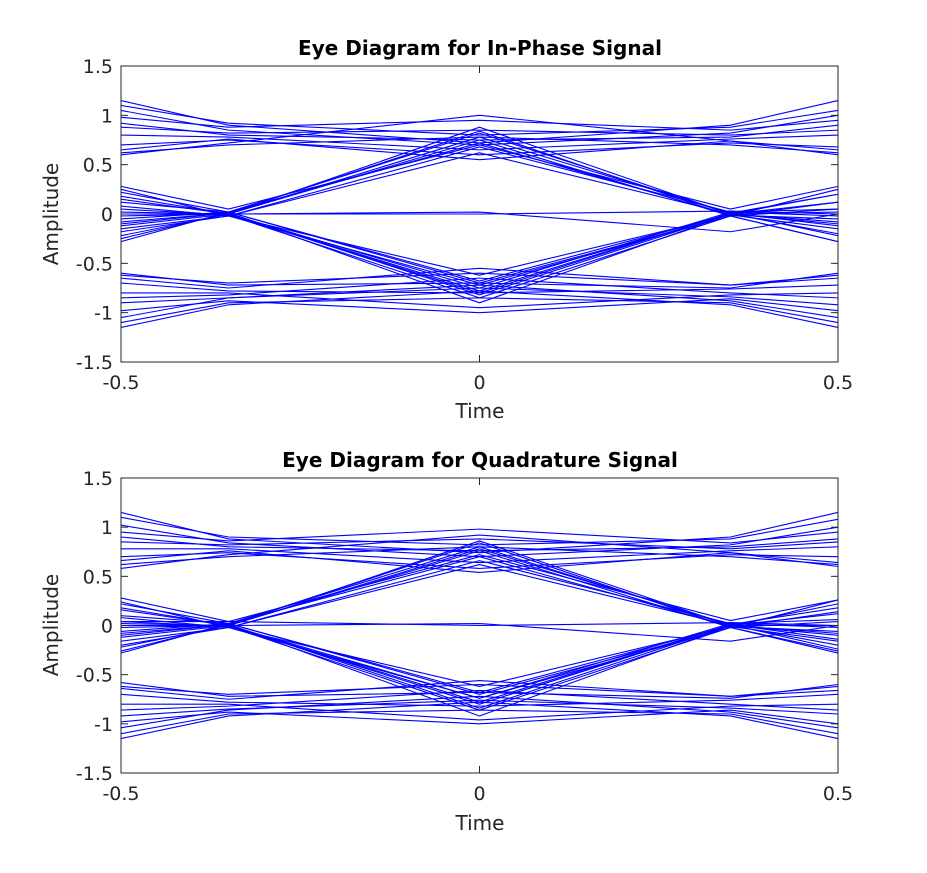  Describe the element at coordinates (480, 48) in the screenshot. I see `chart-title: Eye Diagram for In-Phase Signal` at that location.